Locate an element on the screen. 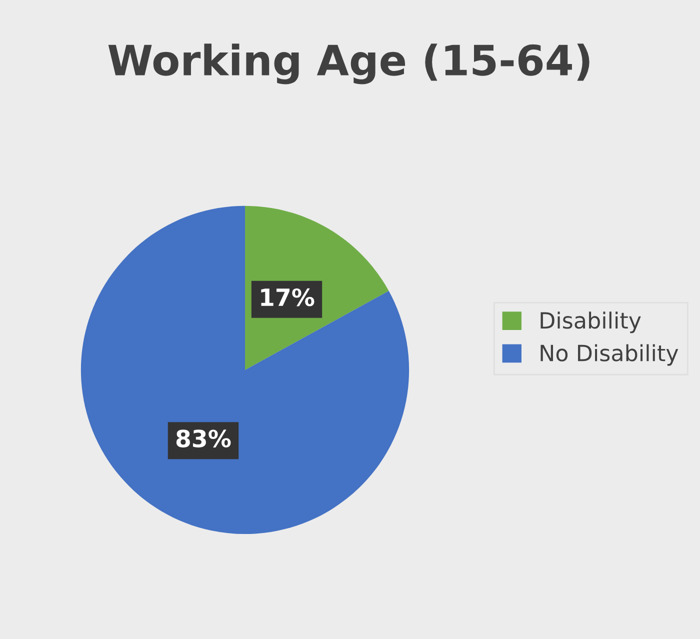  legend-label: Disability is located at coordinates (590, 323).